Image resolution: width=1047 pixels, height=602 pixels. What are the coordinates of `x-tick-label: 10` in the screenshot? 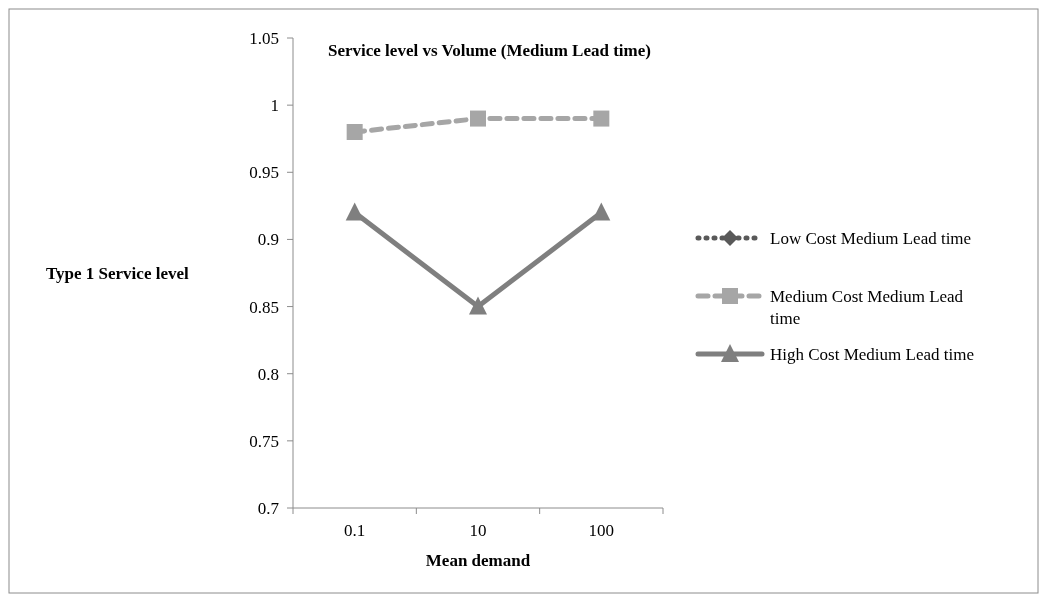 It's located at (478, 530).